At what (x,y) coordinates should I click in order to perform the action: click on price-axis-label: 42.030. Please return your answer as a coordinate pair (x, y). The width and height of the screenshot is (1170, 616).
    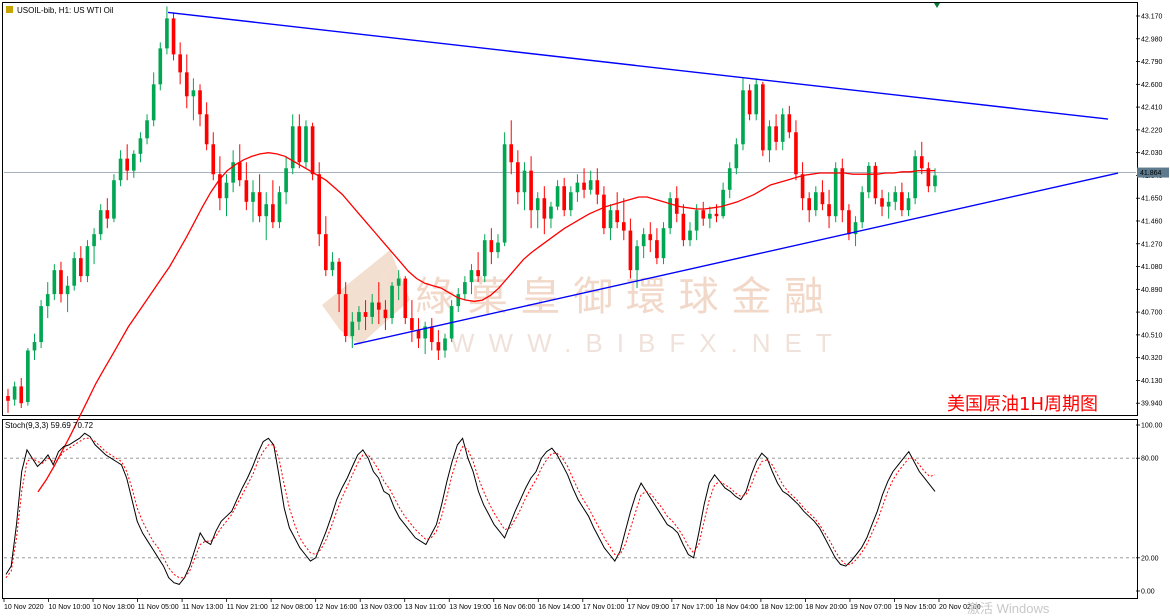
    Looking at the image, I should click on (1152, 153).